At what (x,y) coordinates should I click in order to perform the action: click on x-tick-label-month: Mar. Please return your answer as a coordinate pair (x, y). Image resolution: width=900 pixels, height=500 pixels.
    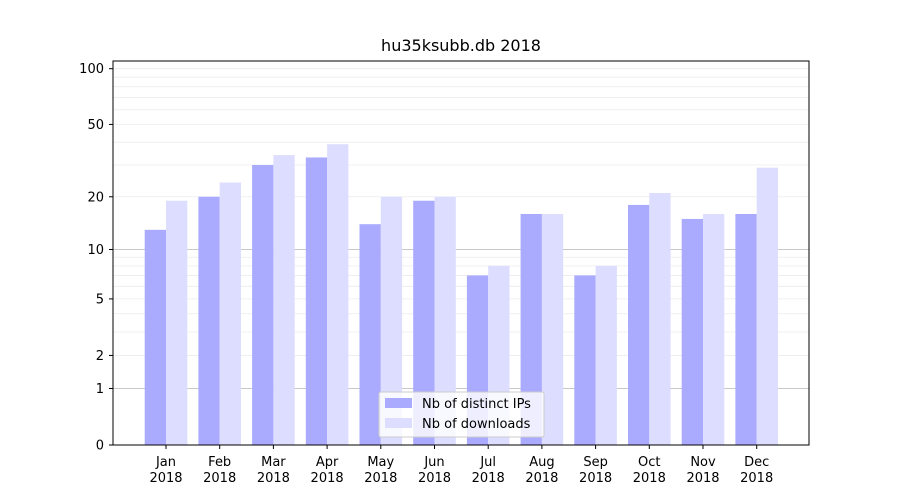
    Looking at the image, I should click on (273, 462).